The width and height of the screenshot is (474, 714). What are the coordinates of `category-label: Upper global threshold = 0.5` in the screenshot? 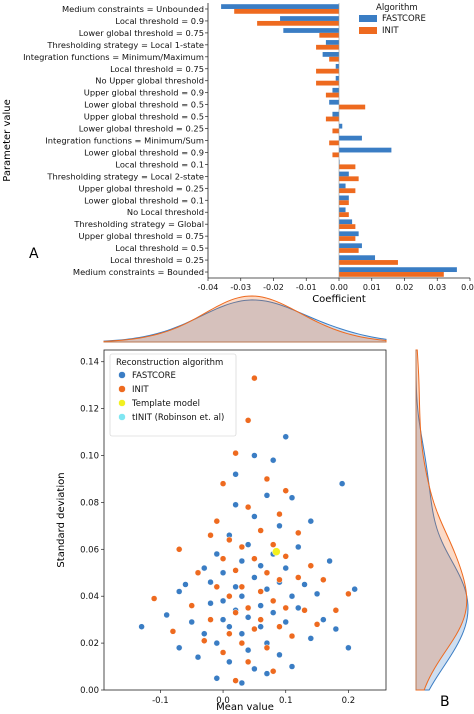 It's located at (144, 117).